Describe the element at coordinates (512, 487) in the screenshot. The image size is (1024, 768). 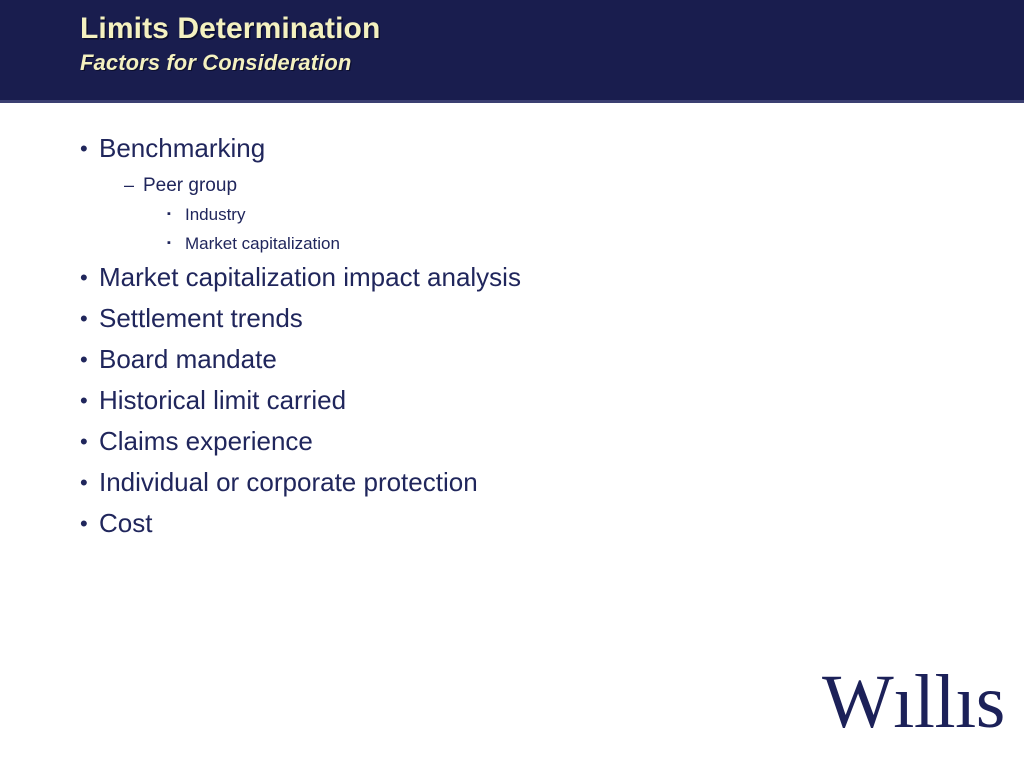
I see `bullet-item: • Individual or corporate protection` at that location.